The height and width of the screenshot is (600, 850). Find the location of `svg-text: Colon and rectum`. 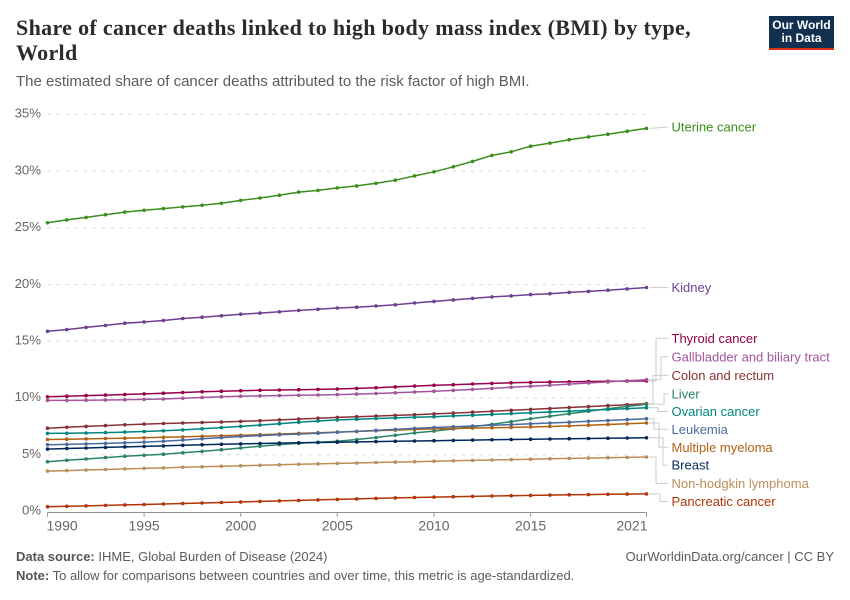

svg-text: Colon and rectum is located at coordinates (723, 375).